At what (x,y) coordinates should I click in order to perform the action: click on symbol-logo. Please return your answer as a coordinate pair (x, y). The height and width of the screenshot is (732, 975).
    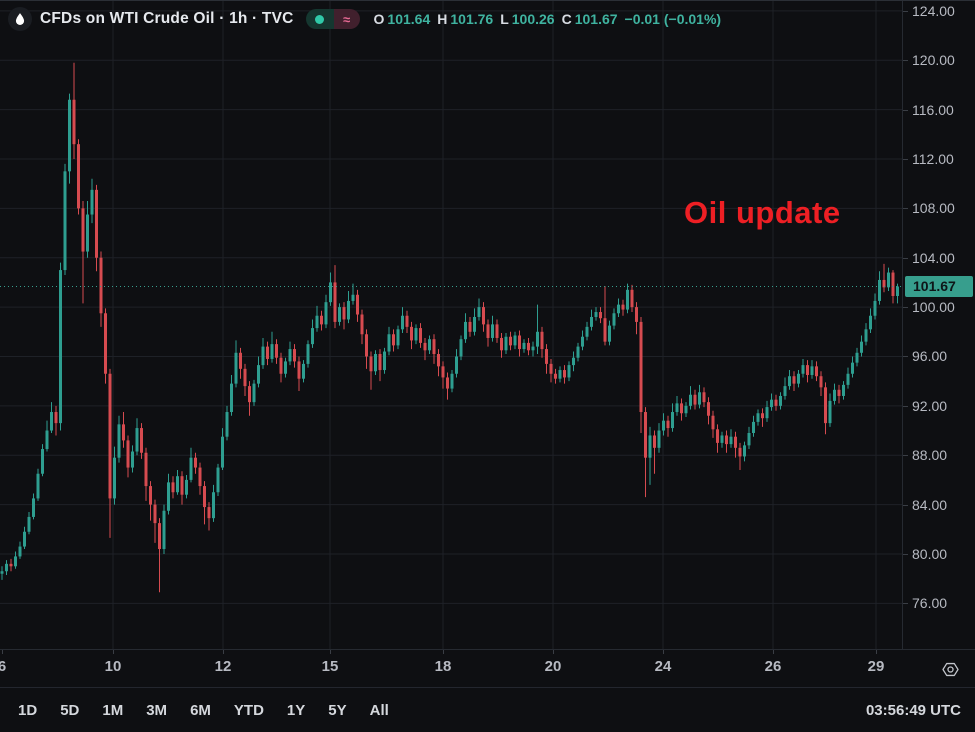
    Looking at the image, I should click on (20, 19).